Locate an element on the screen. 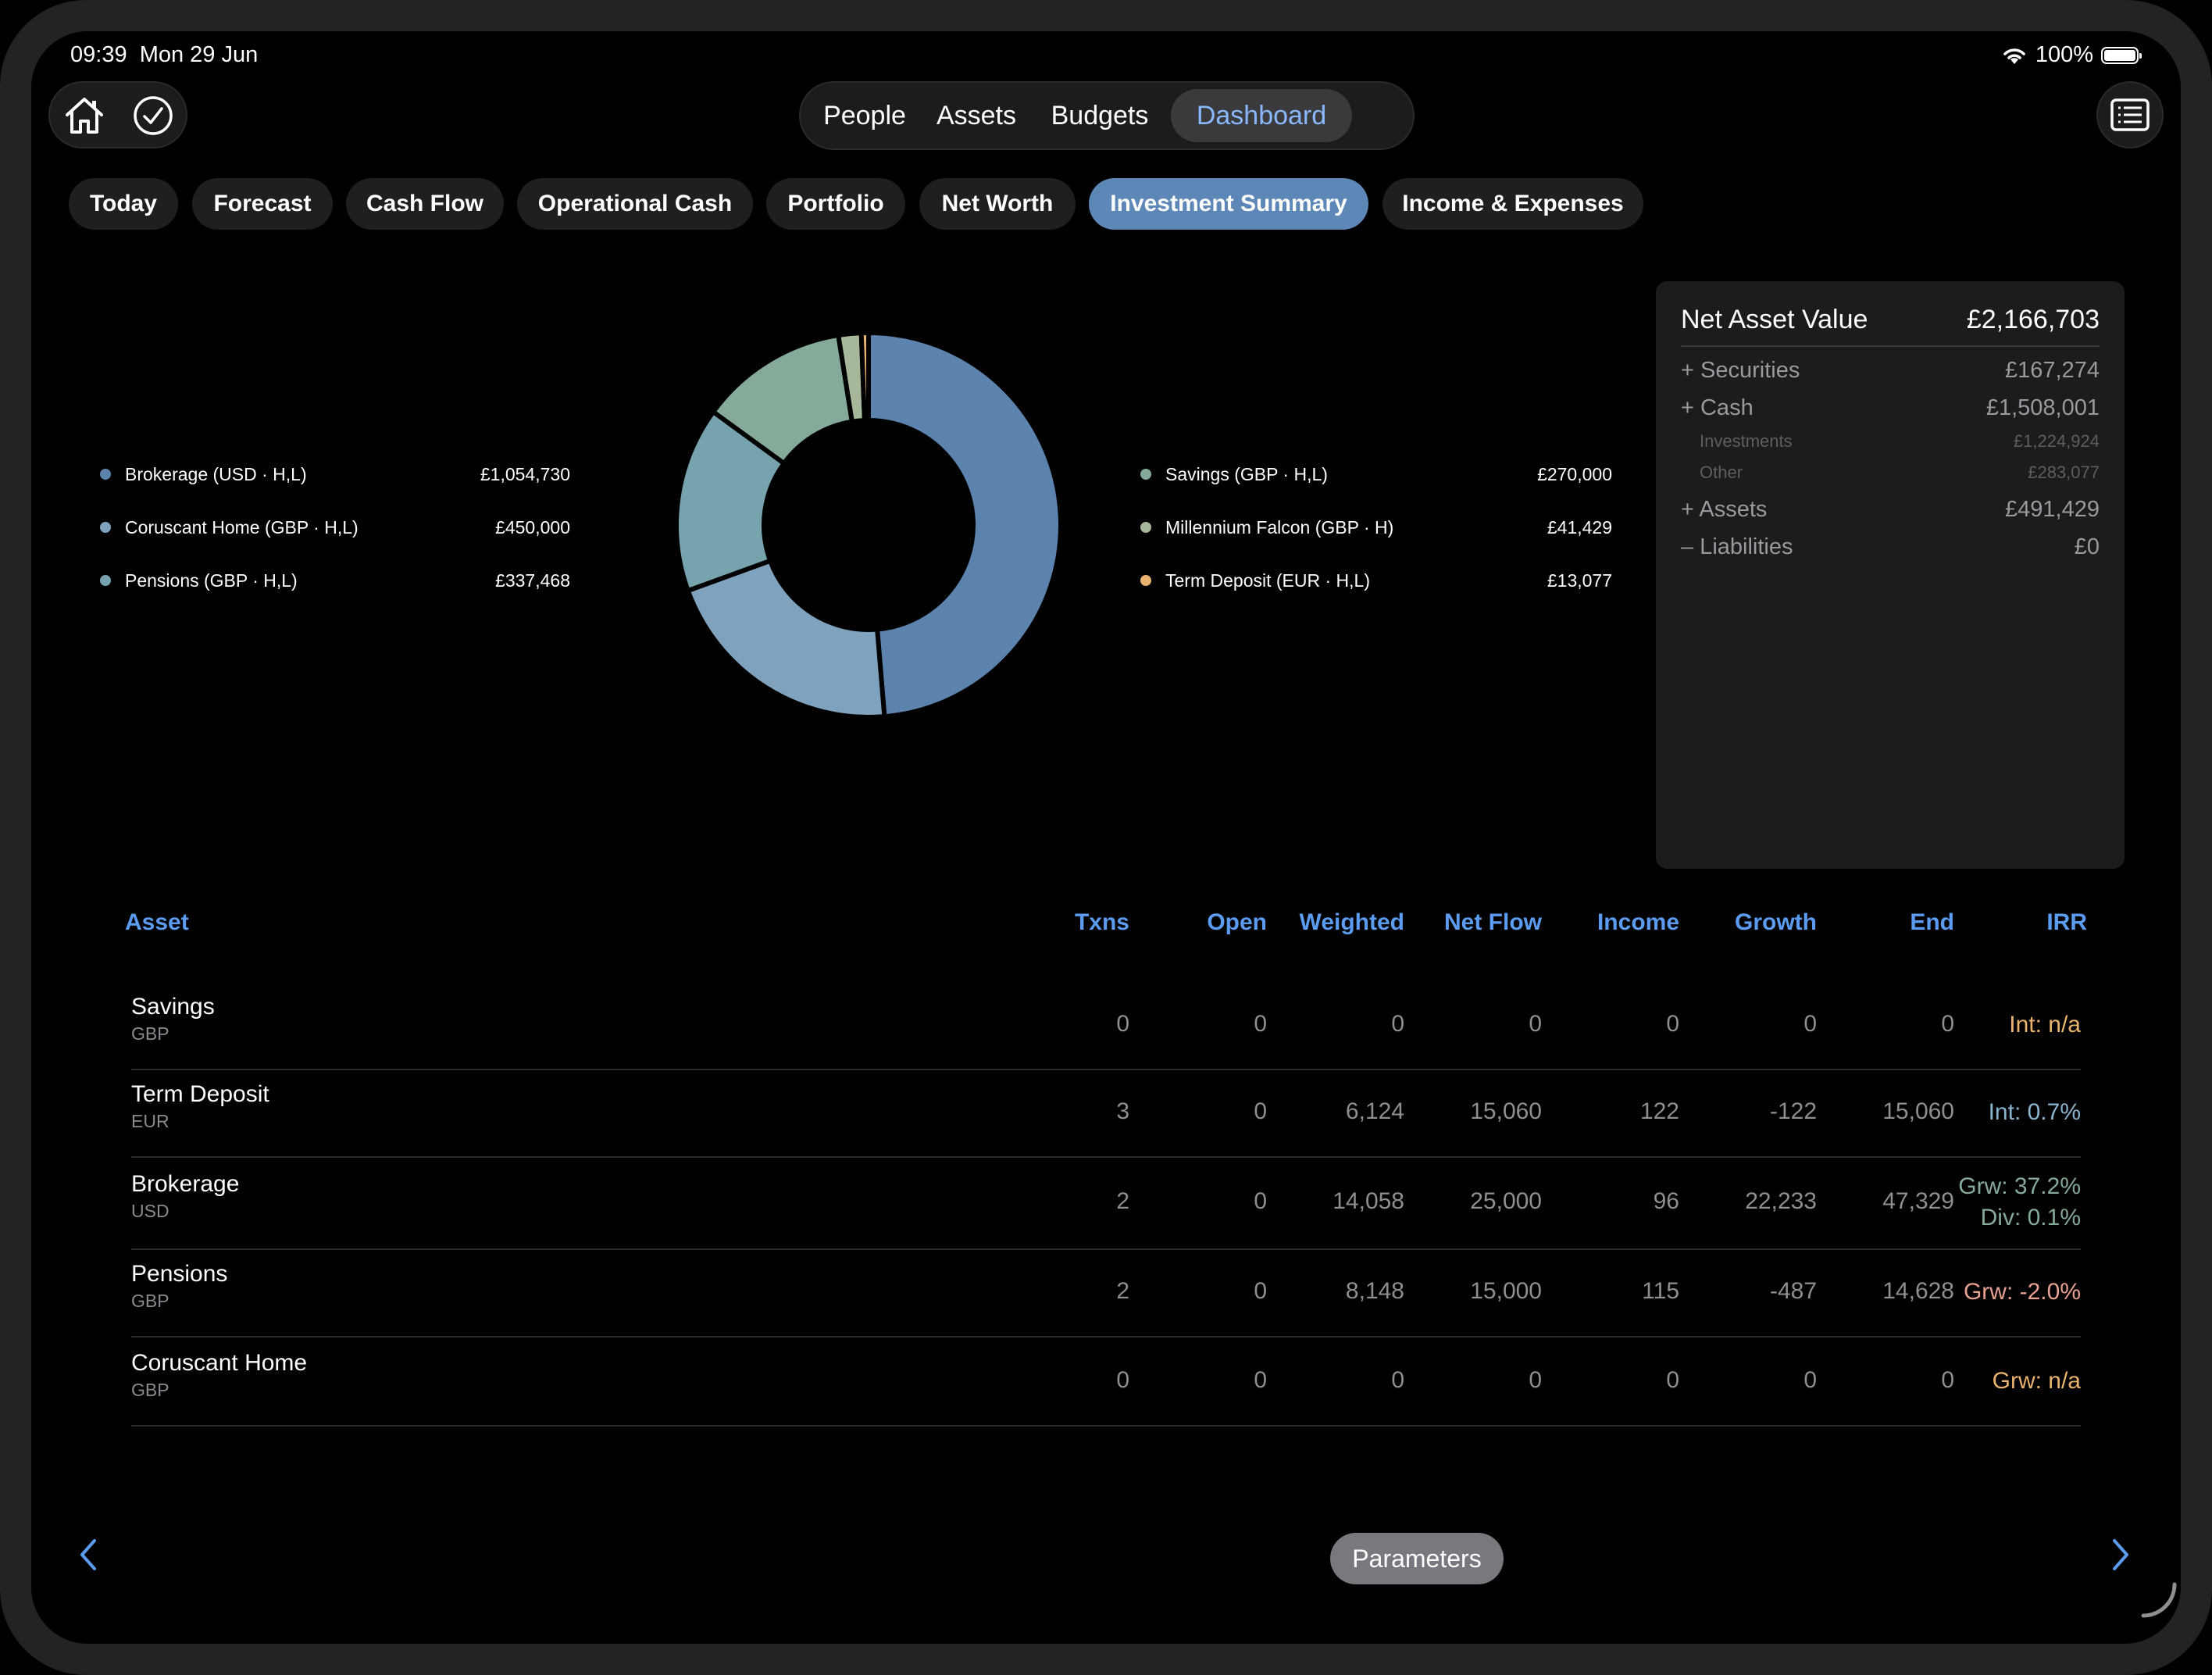  next-button is located at coordinates (2120, 1554).